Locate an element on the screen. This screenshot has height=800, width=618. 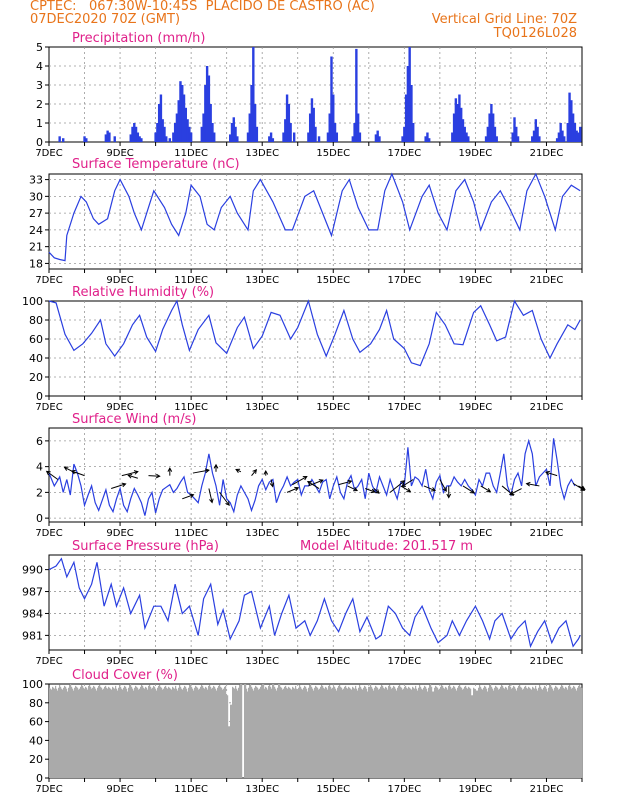
temp-date-label: 21DEC is located at coordinates (547, 280).